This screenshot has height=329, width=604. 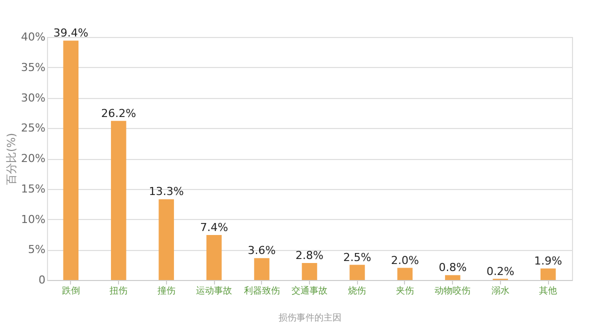 I want to click on y-tick-label: 30%, so click(x=33, y=97).